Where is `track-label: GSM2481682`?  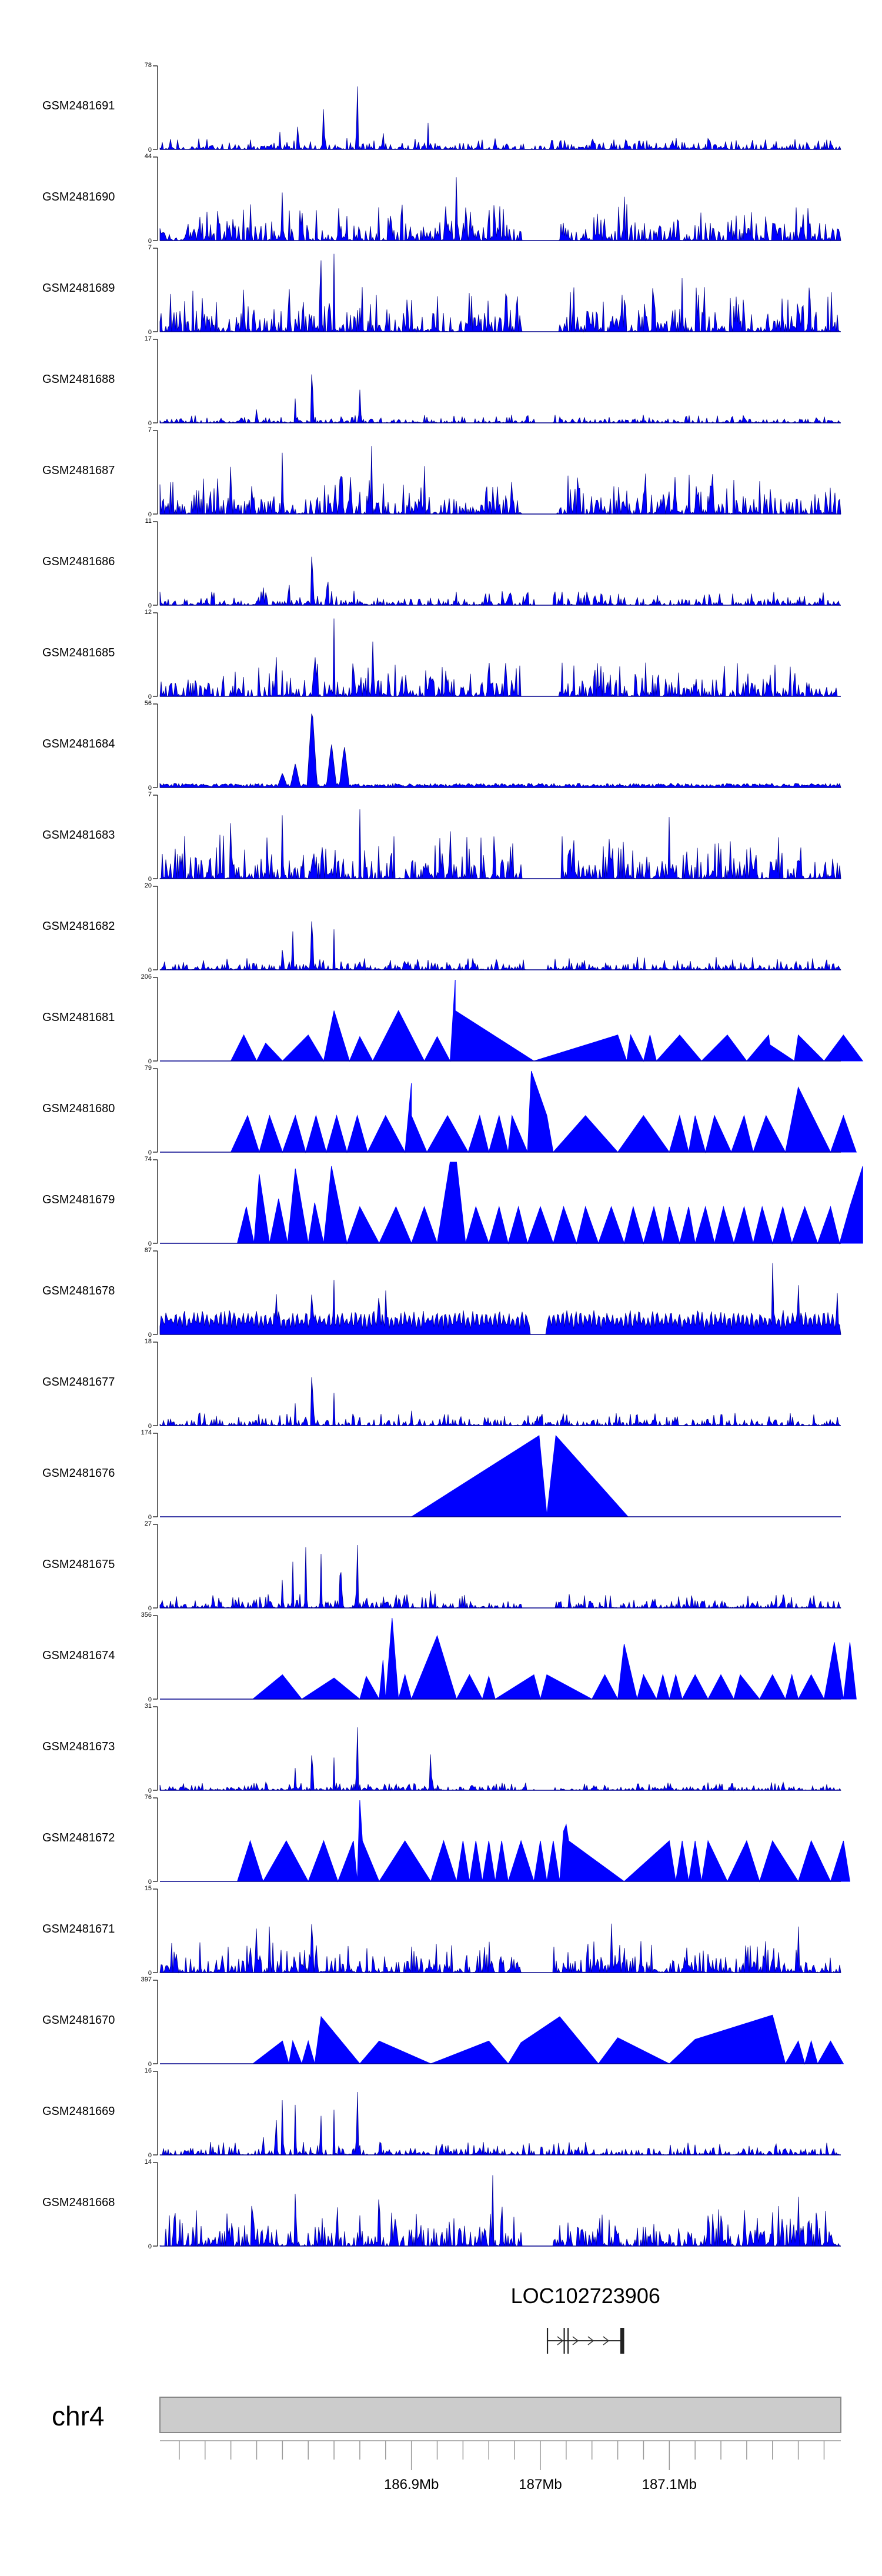 track-label: GSM2481682 is located at coordinates (78, 926).